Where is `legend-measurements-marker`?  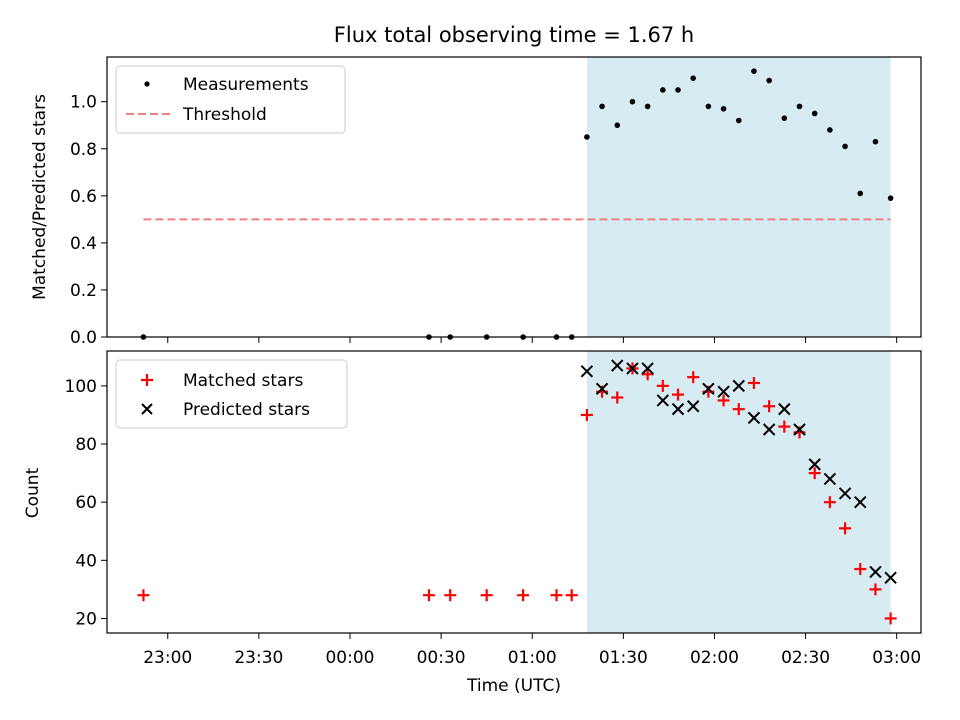 legend-measurements-marker is located at coordinates (147, 84).